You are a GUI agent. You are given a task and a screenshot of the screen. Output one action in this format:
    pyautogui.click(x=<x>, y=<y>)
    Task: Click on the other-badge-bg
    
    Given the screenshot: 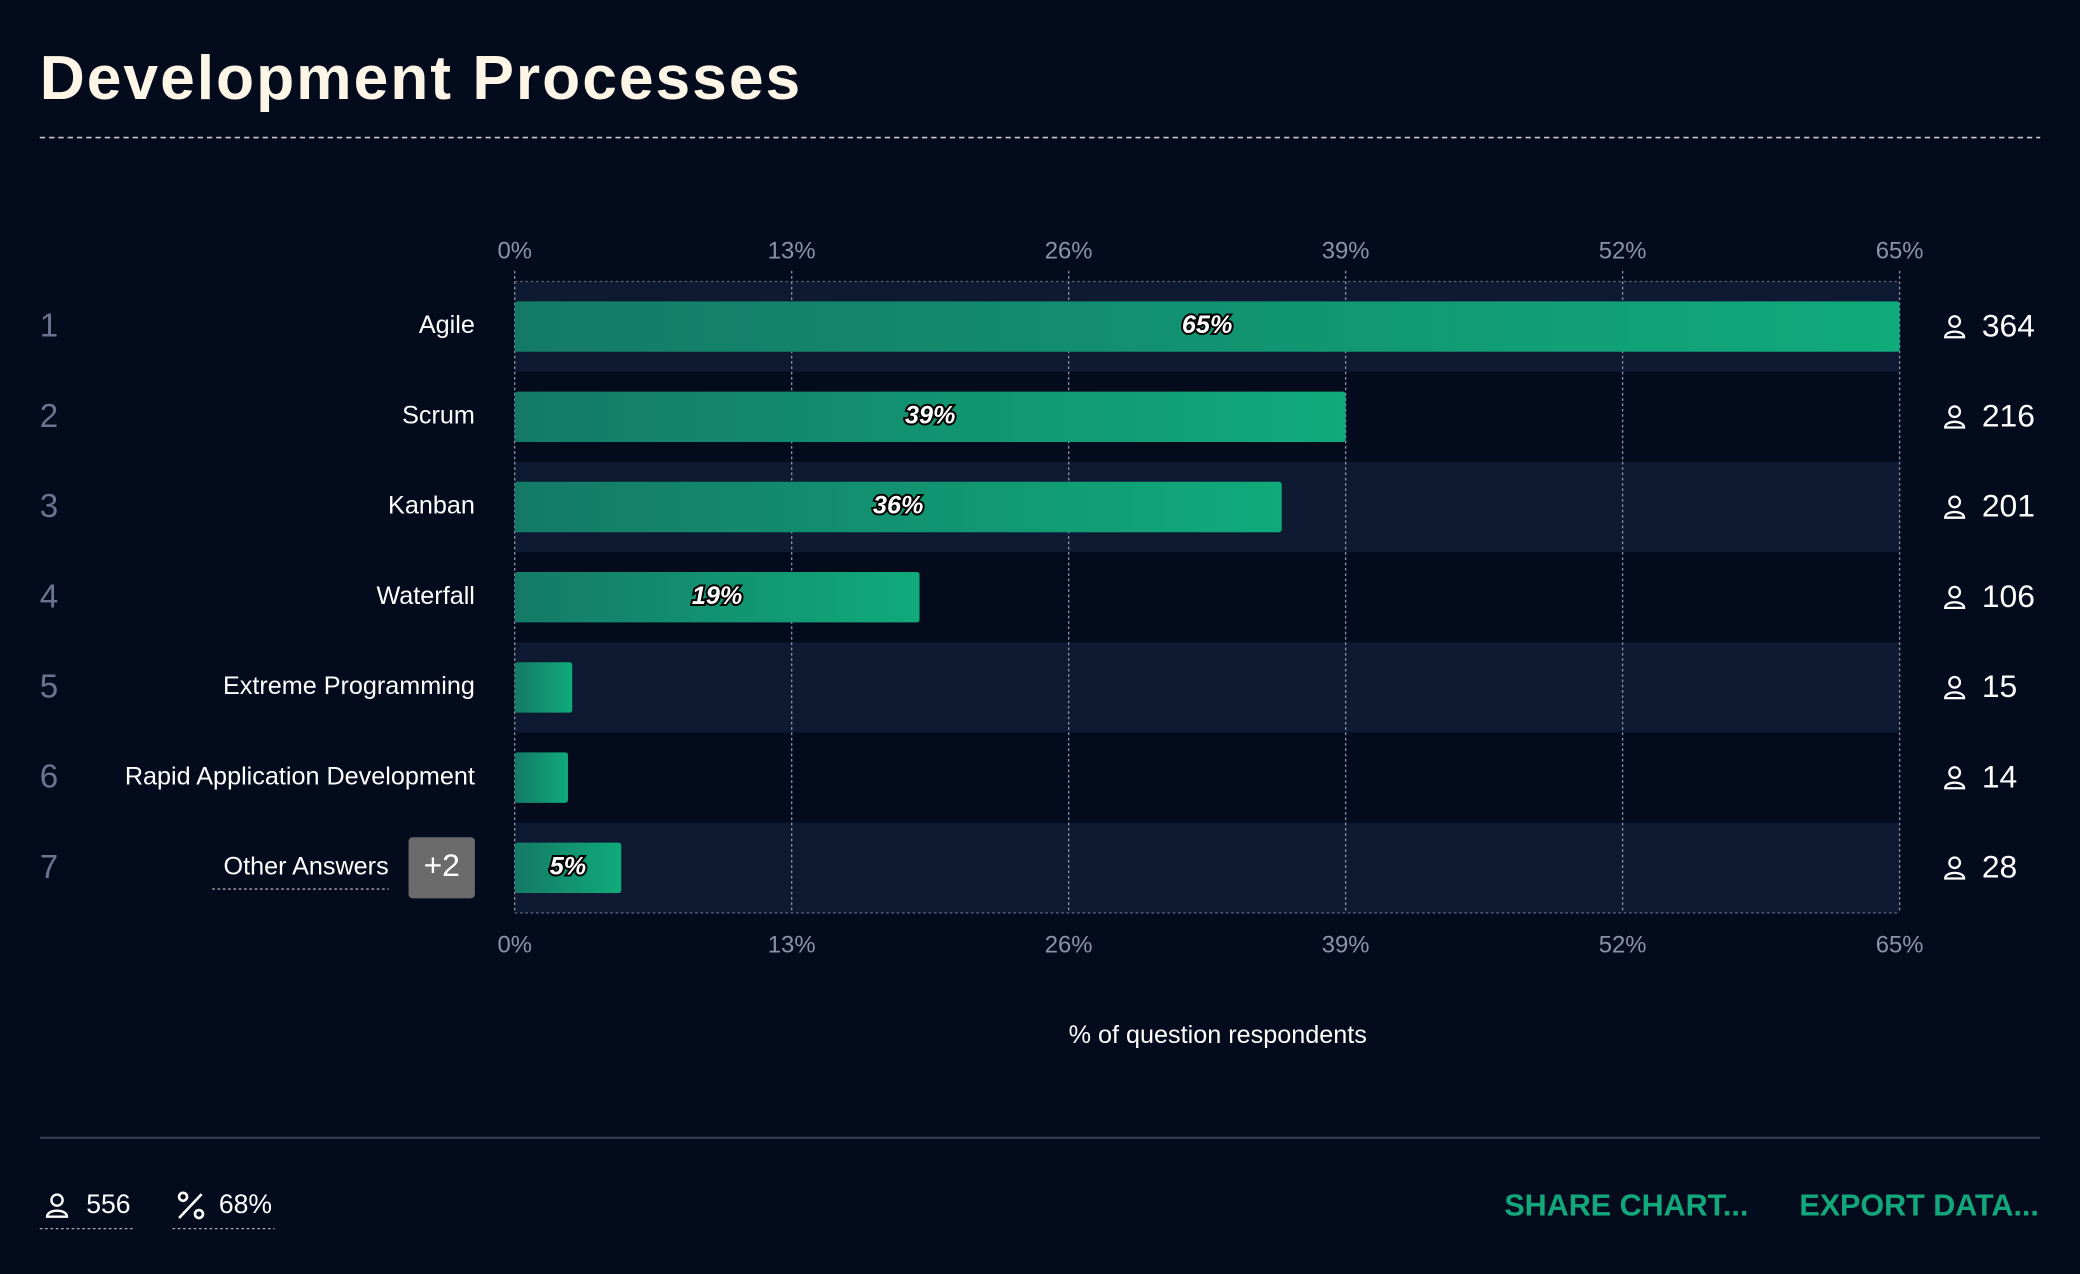 What is the action you would take?
    pyautogui.click(x=441, y=868)
    